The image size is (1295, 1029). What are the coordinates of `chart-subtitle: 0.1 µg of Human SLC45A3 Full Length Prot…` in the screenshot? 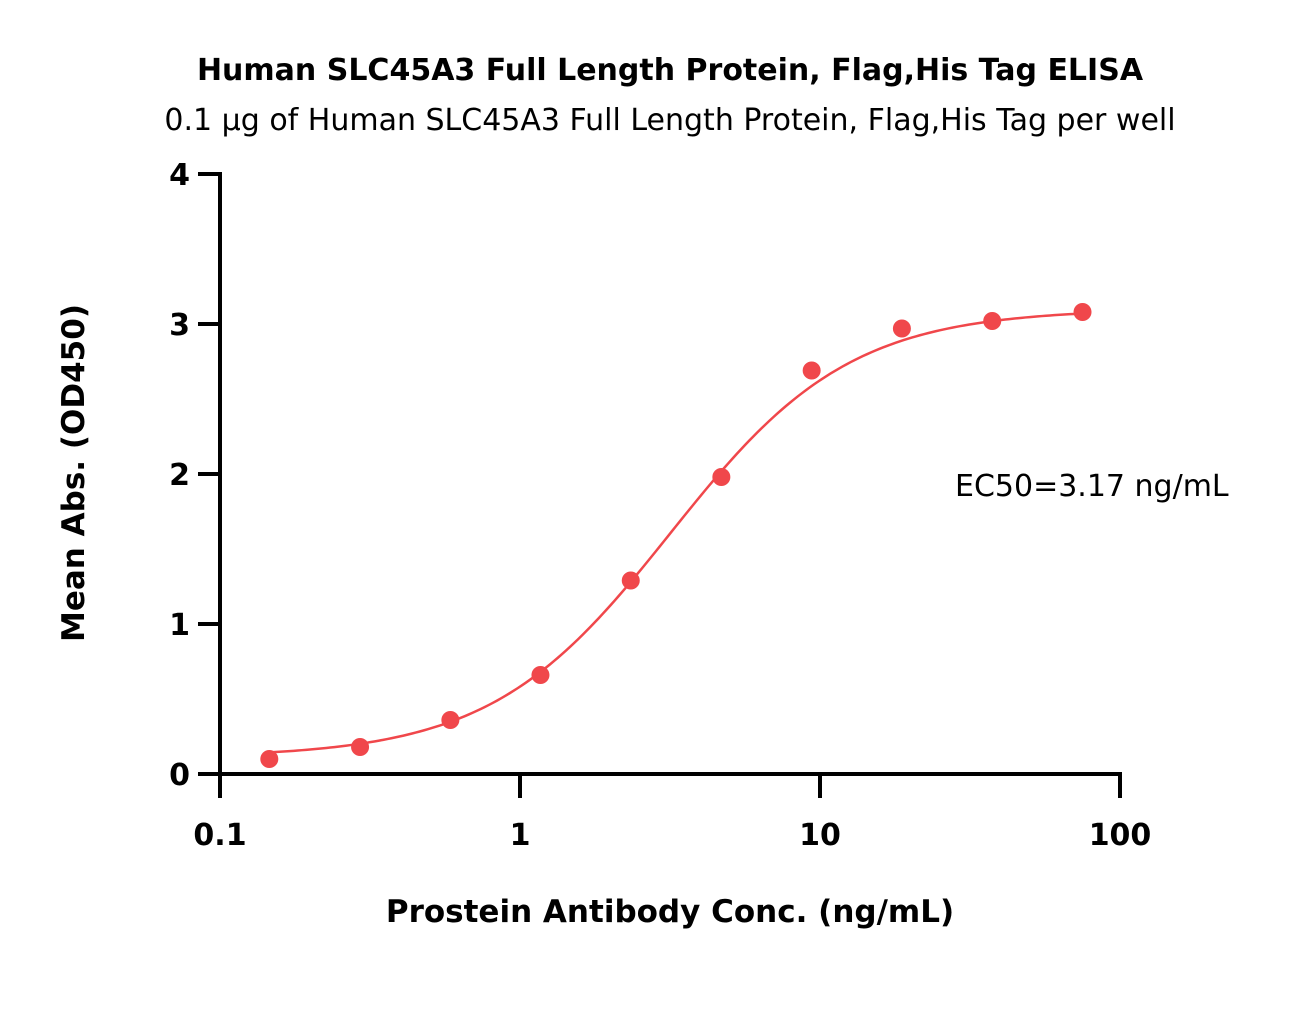 It's located at (669, 120).